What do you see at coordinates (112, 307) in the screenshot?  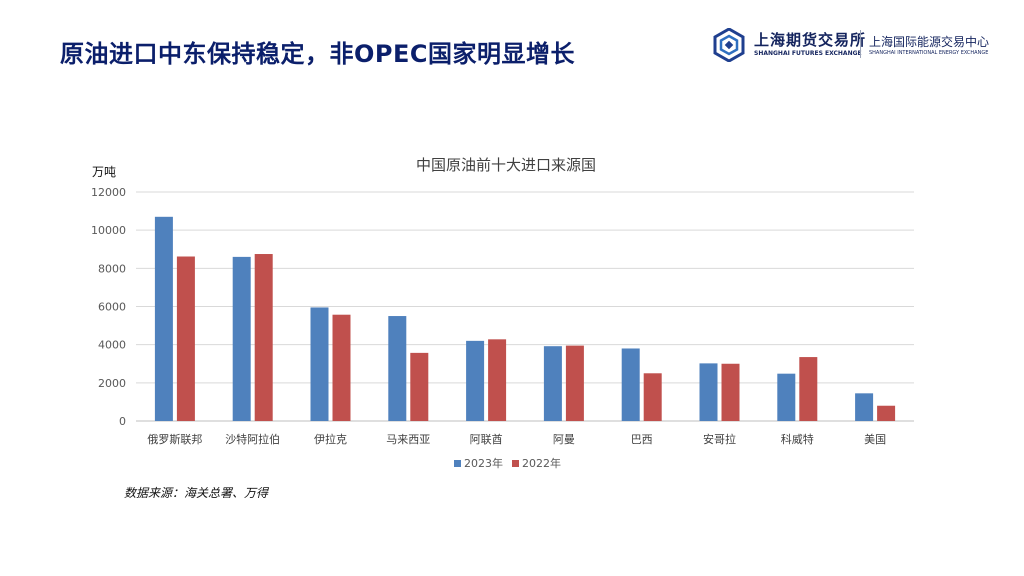 I see `y-tick-label: 6000` at bounding box center [112, 307].